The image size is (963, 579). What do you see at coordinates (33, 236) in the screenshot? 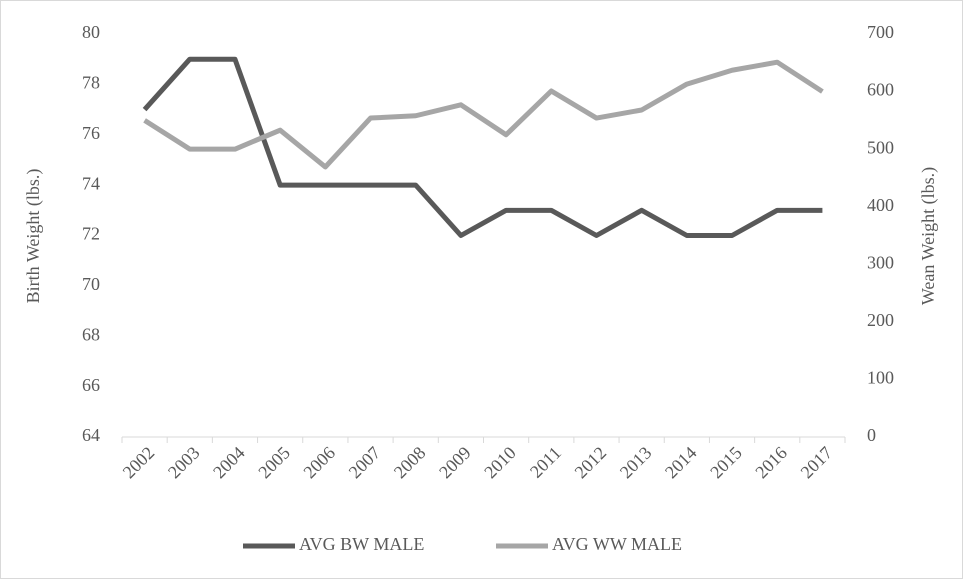
I see `y-axis-label: Birth Weight (lbs.)` at bounding box center [33, 236].